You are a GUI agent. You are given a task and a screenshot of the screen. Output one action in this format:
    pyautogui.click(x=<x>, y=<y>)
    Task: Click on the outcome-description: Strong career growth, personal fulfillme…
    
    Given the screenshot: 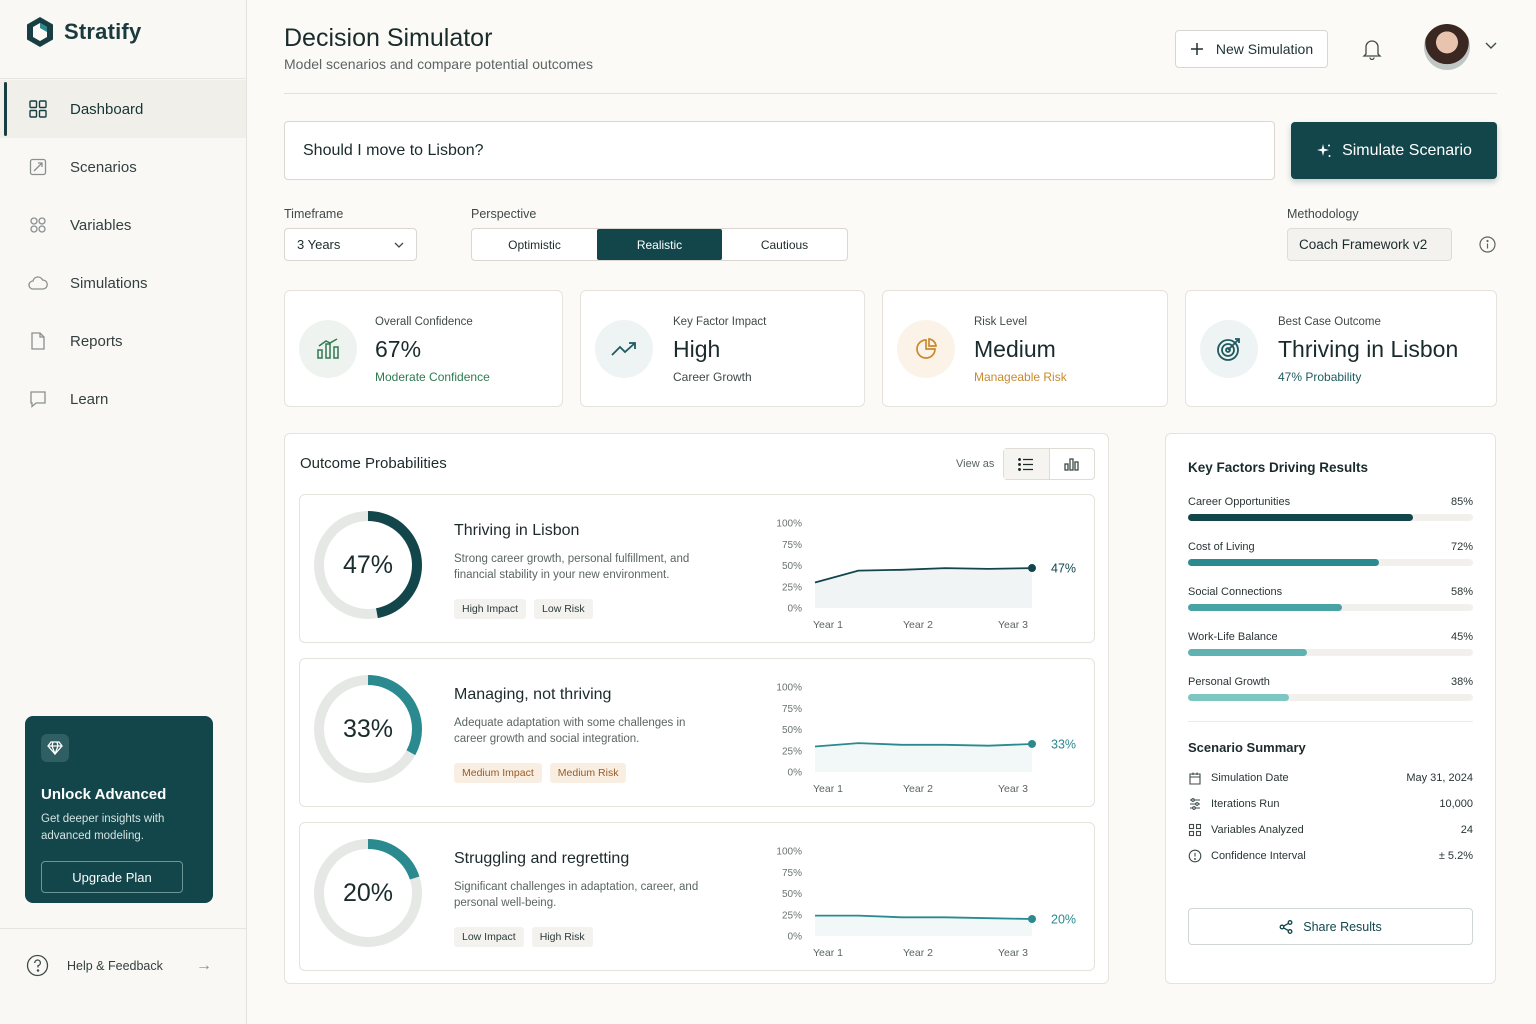 What is the action you would take?
    pyautogui.click(x=572, y=567)
    